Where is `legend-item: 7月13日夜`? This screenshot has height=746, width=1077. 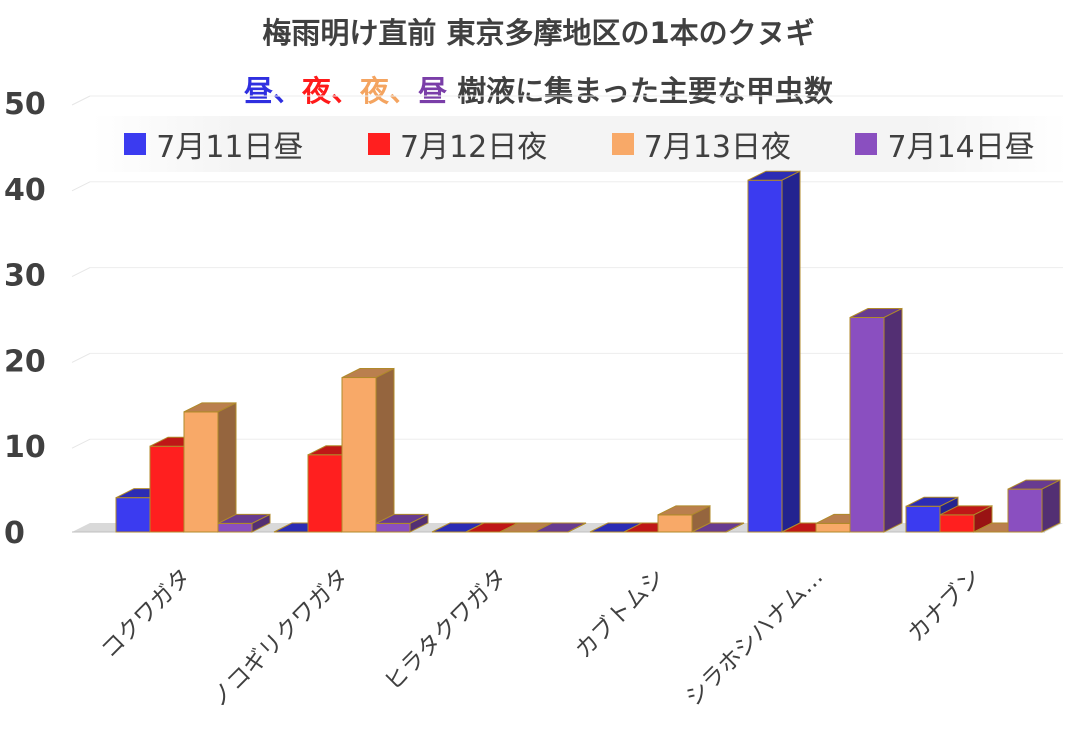 legend-item: 7月13日夜 is located at coordinates (701, 144).